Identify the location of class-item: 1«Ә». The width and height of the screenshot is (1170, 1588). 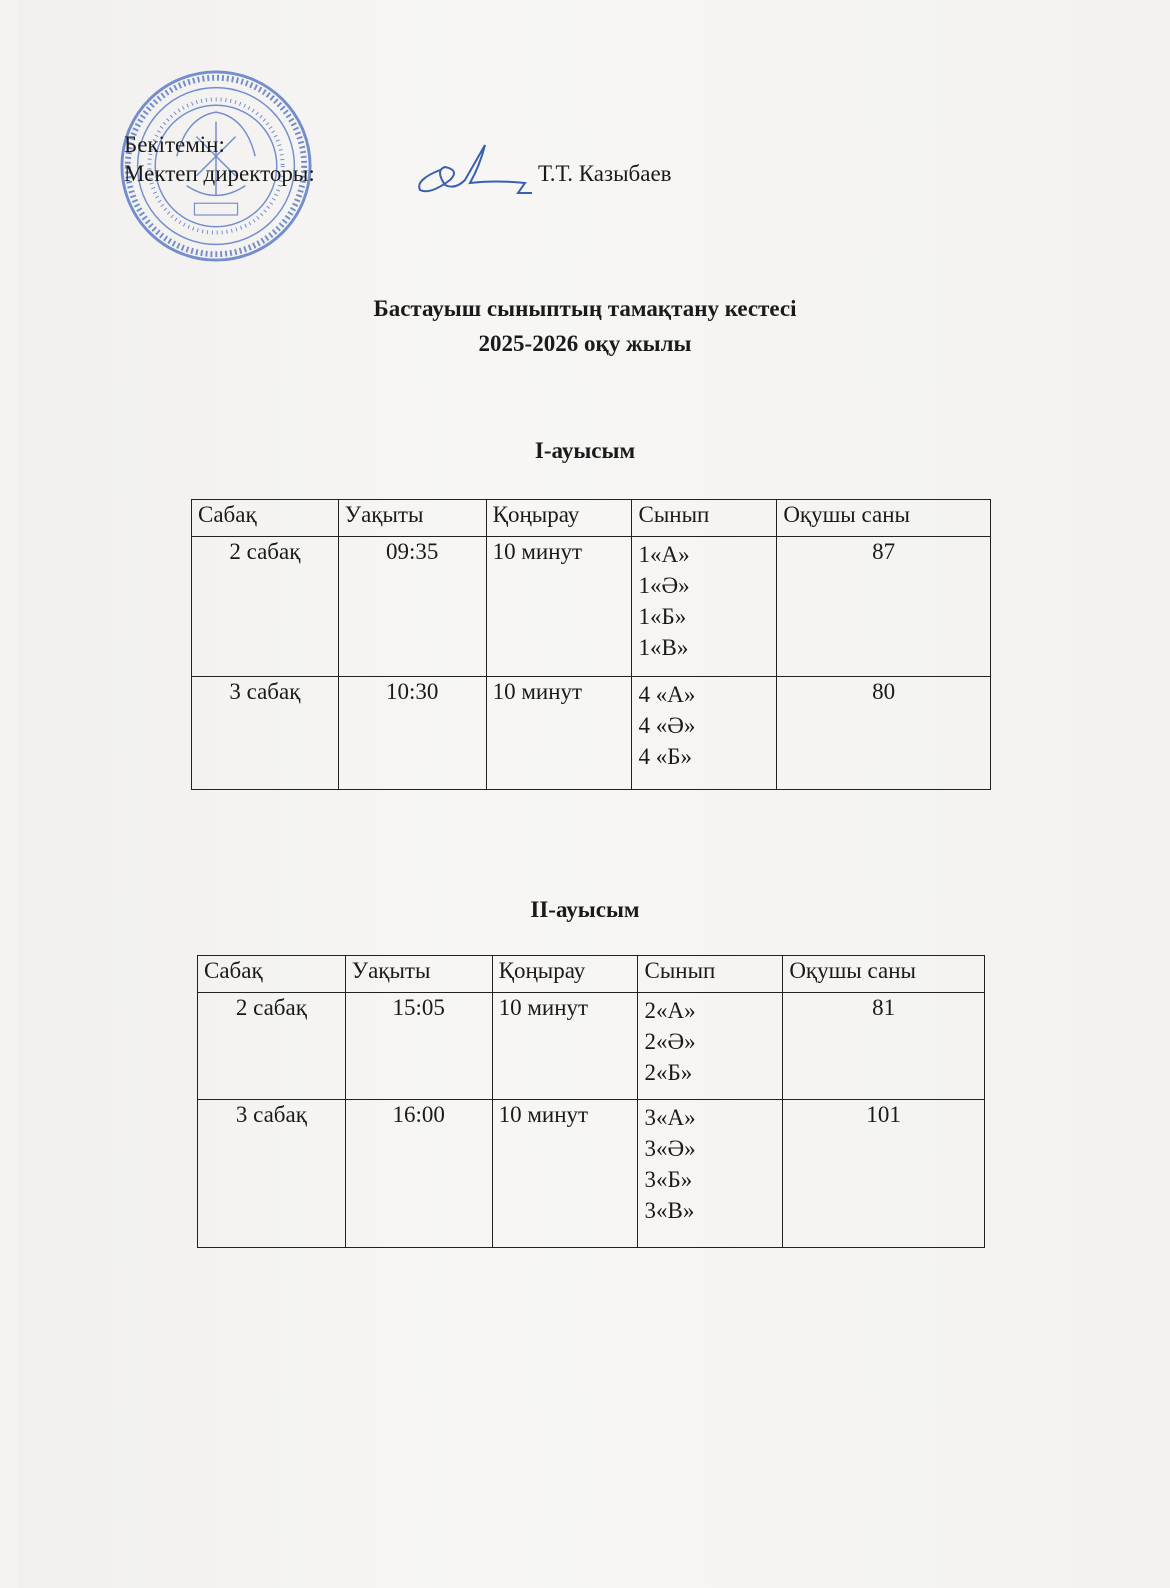
(664, 585).